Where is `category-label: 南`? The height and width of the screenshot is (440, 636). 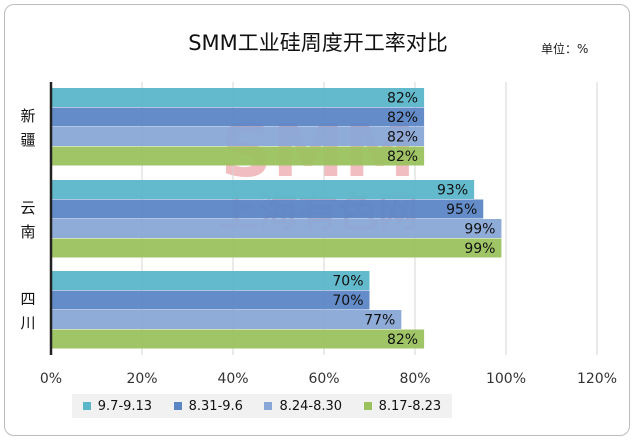 category-label: 南 is located at coordinates (27, 232).